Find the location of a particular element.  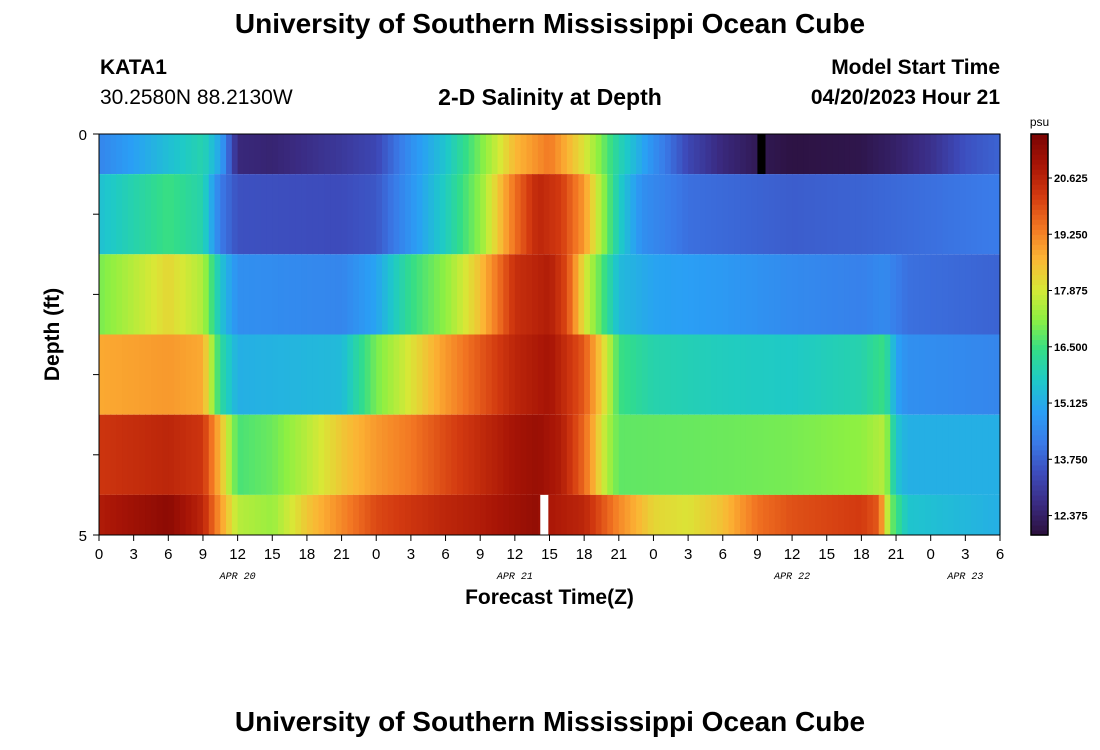

date-label: APR 20 is located at coordinates (237, 577).